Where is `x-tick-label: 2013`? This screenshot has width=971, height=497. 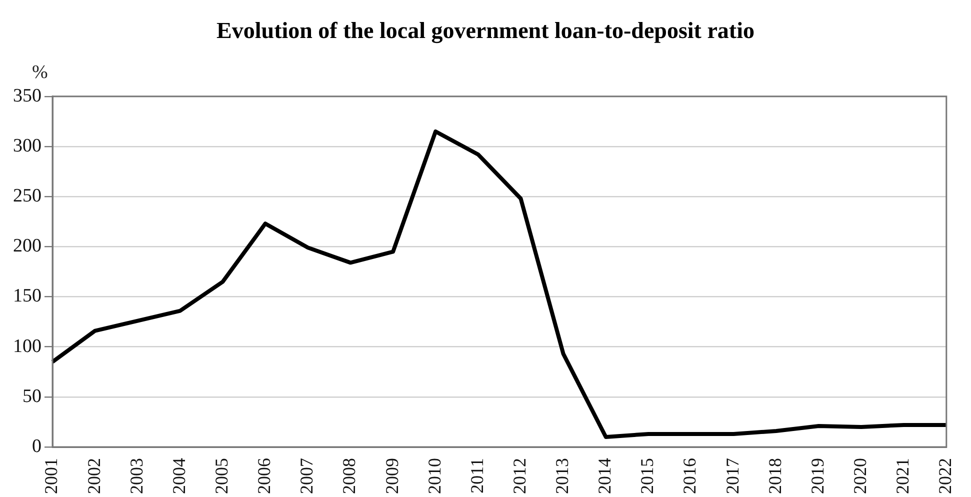
x-tick-label: 2013 is located at coordinates (562, 476).